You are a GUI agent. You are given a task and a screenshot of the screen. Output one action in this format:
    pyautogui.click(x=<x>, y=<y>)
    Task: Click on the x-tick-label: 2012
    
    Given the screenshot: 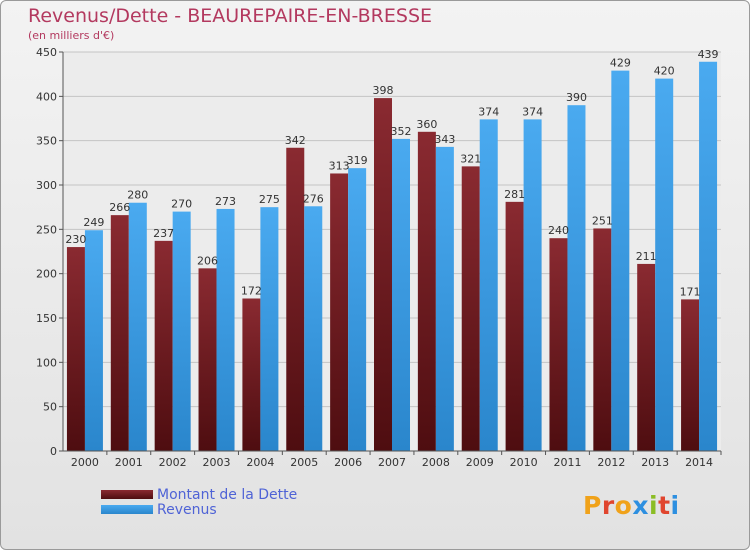 What is the action you would take?
    pyautogui.click(x=611, y=462)
    